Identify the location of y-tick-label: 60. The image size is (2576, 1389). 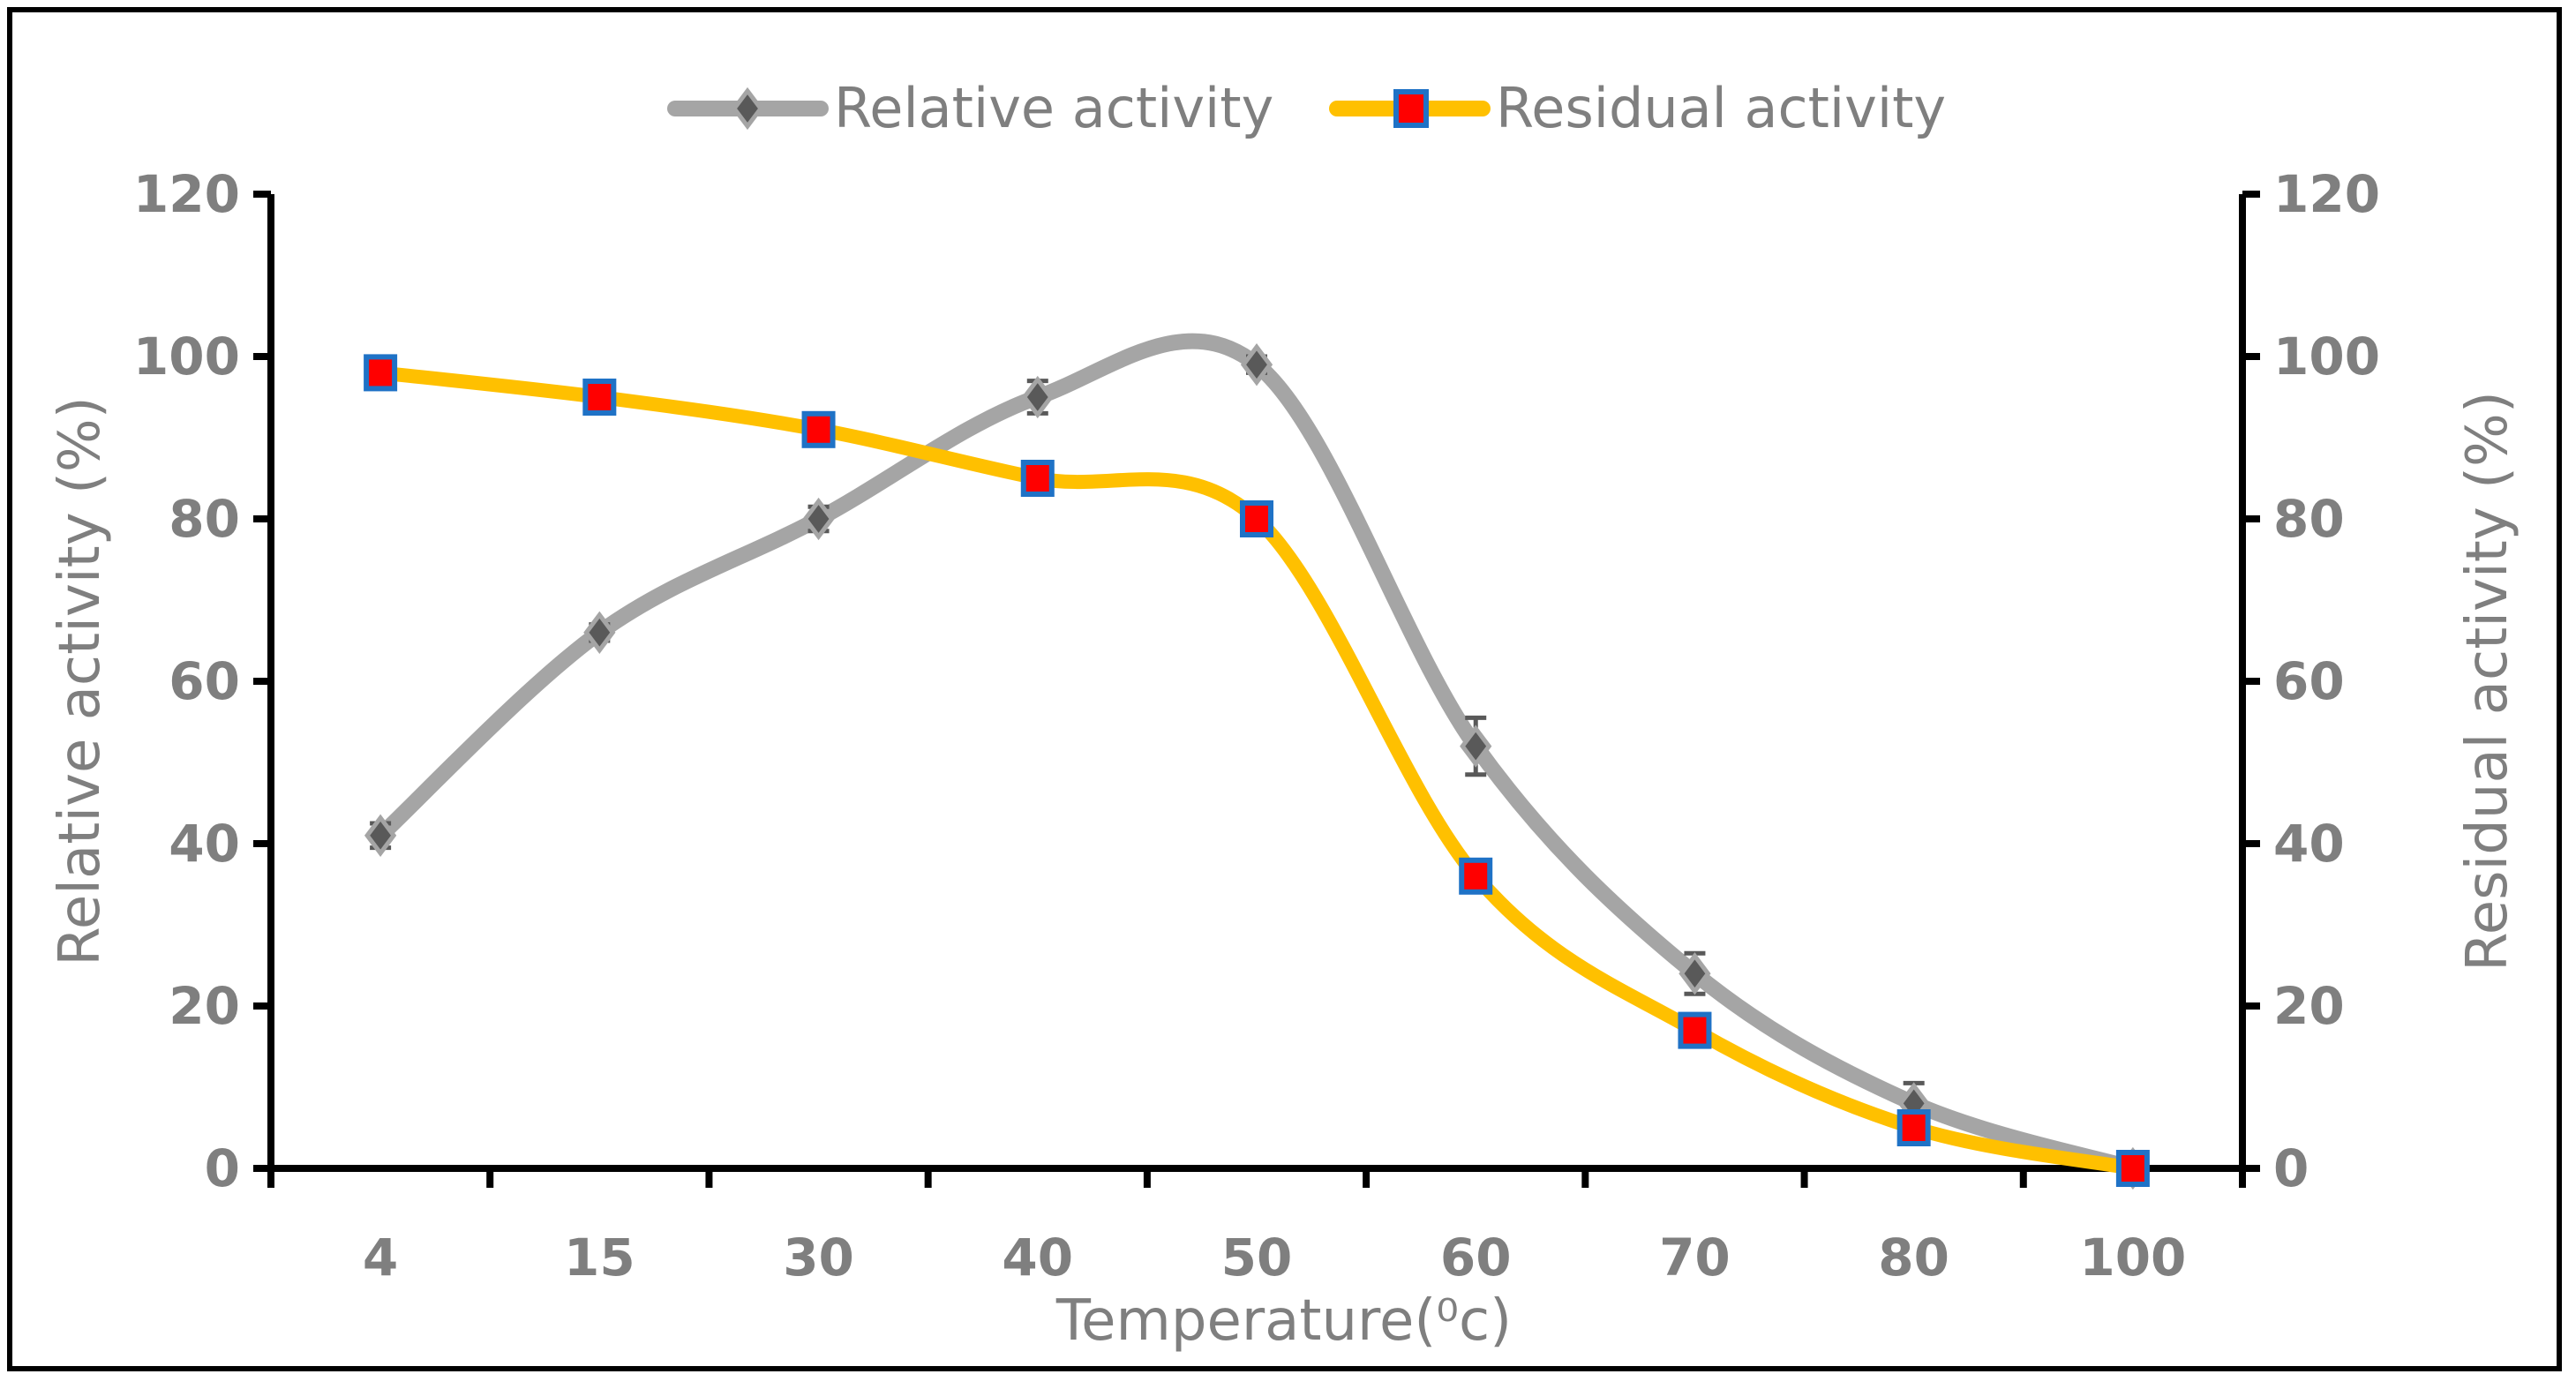
(204, 681).